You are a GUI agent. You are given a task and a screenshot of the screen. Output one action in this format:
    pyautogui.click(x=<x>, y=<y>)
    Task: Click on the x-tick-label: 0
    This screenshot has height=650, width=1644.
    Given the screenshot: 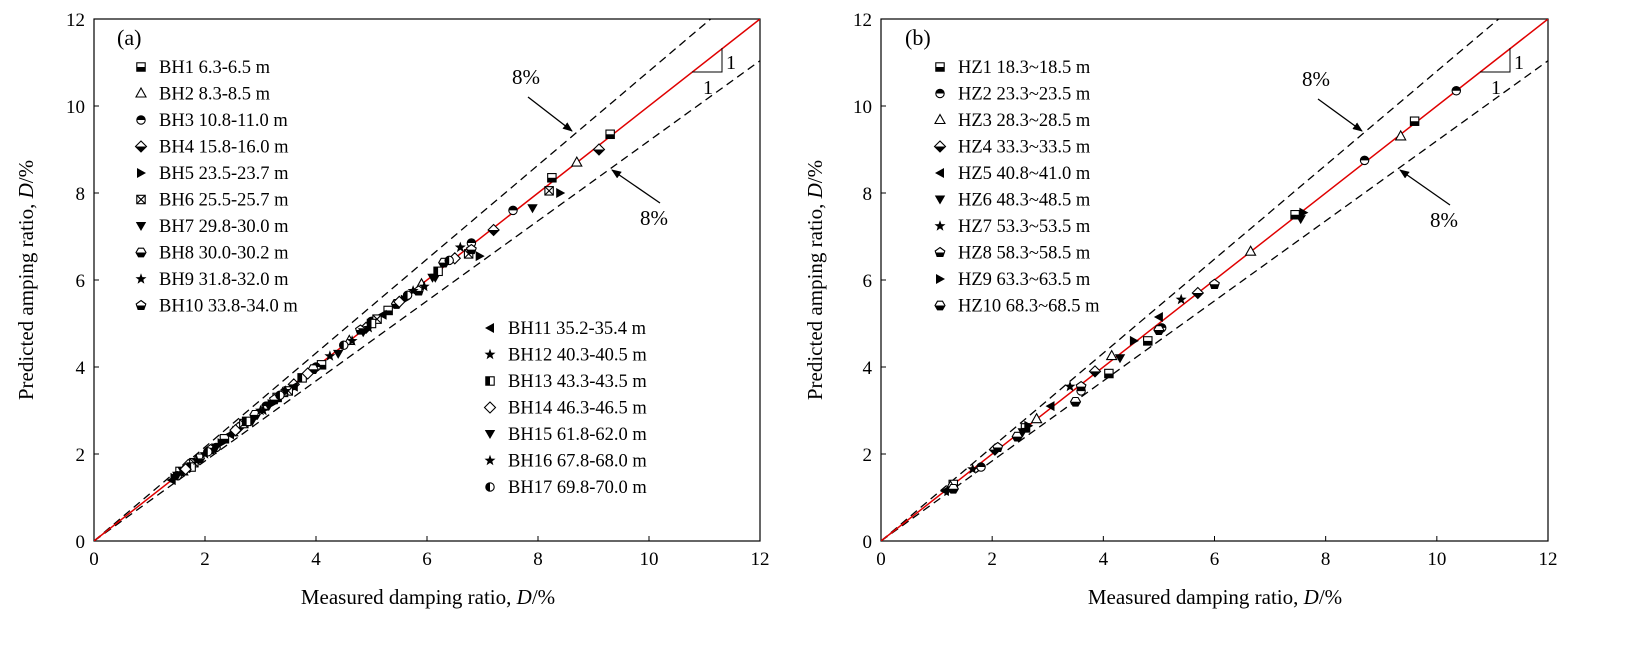 What is the action you would take?
    pyautogui.click(x=881, y=559)
    